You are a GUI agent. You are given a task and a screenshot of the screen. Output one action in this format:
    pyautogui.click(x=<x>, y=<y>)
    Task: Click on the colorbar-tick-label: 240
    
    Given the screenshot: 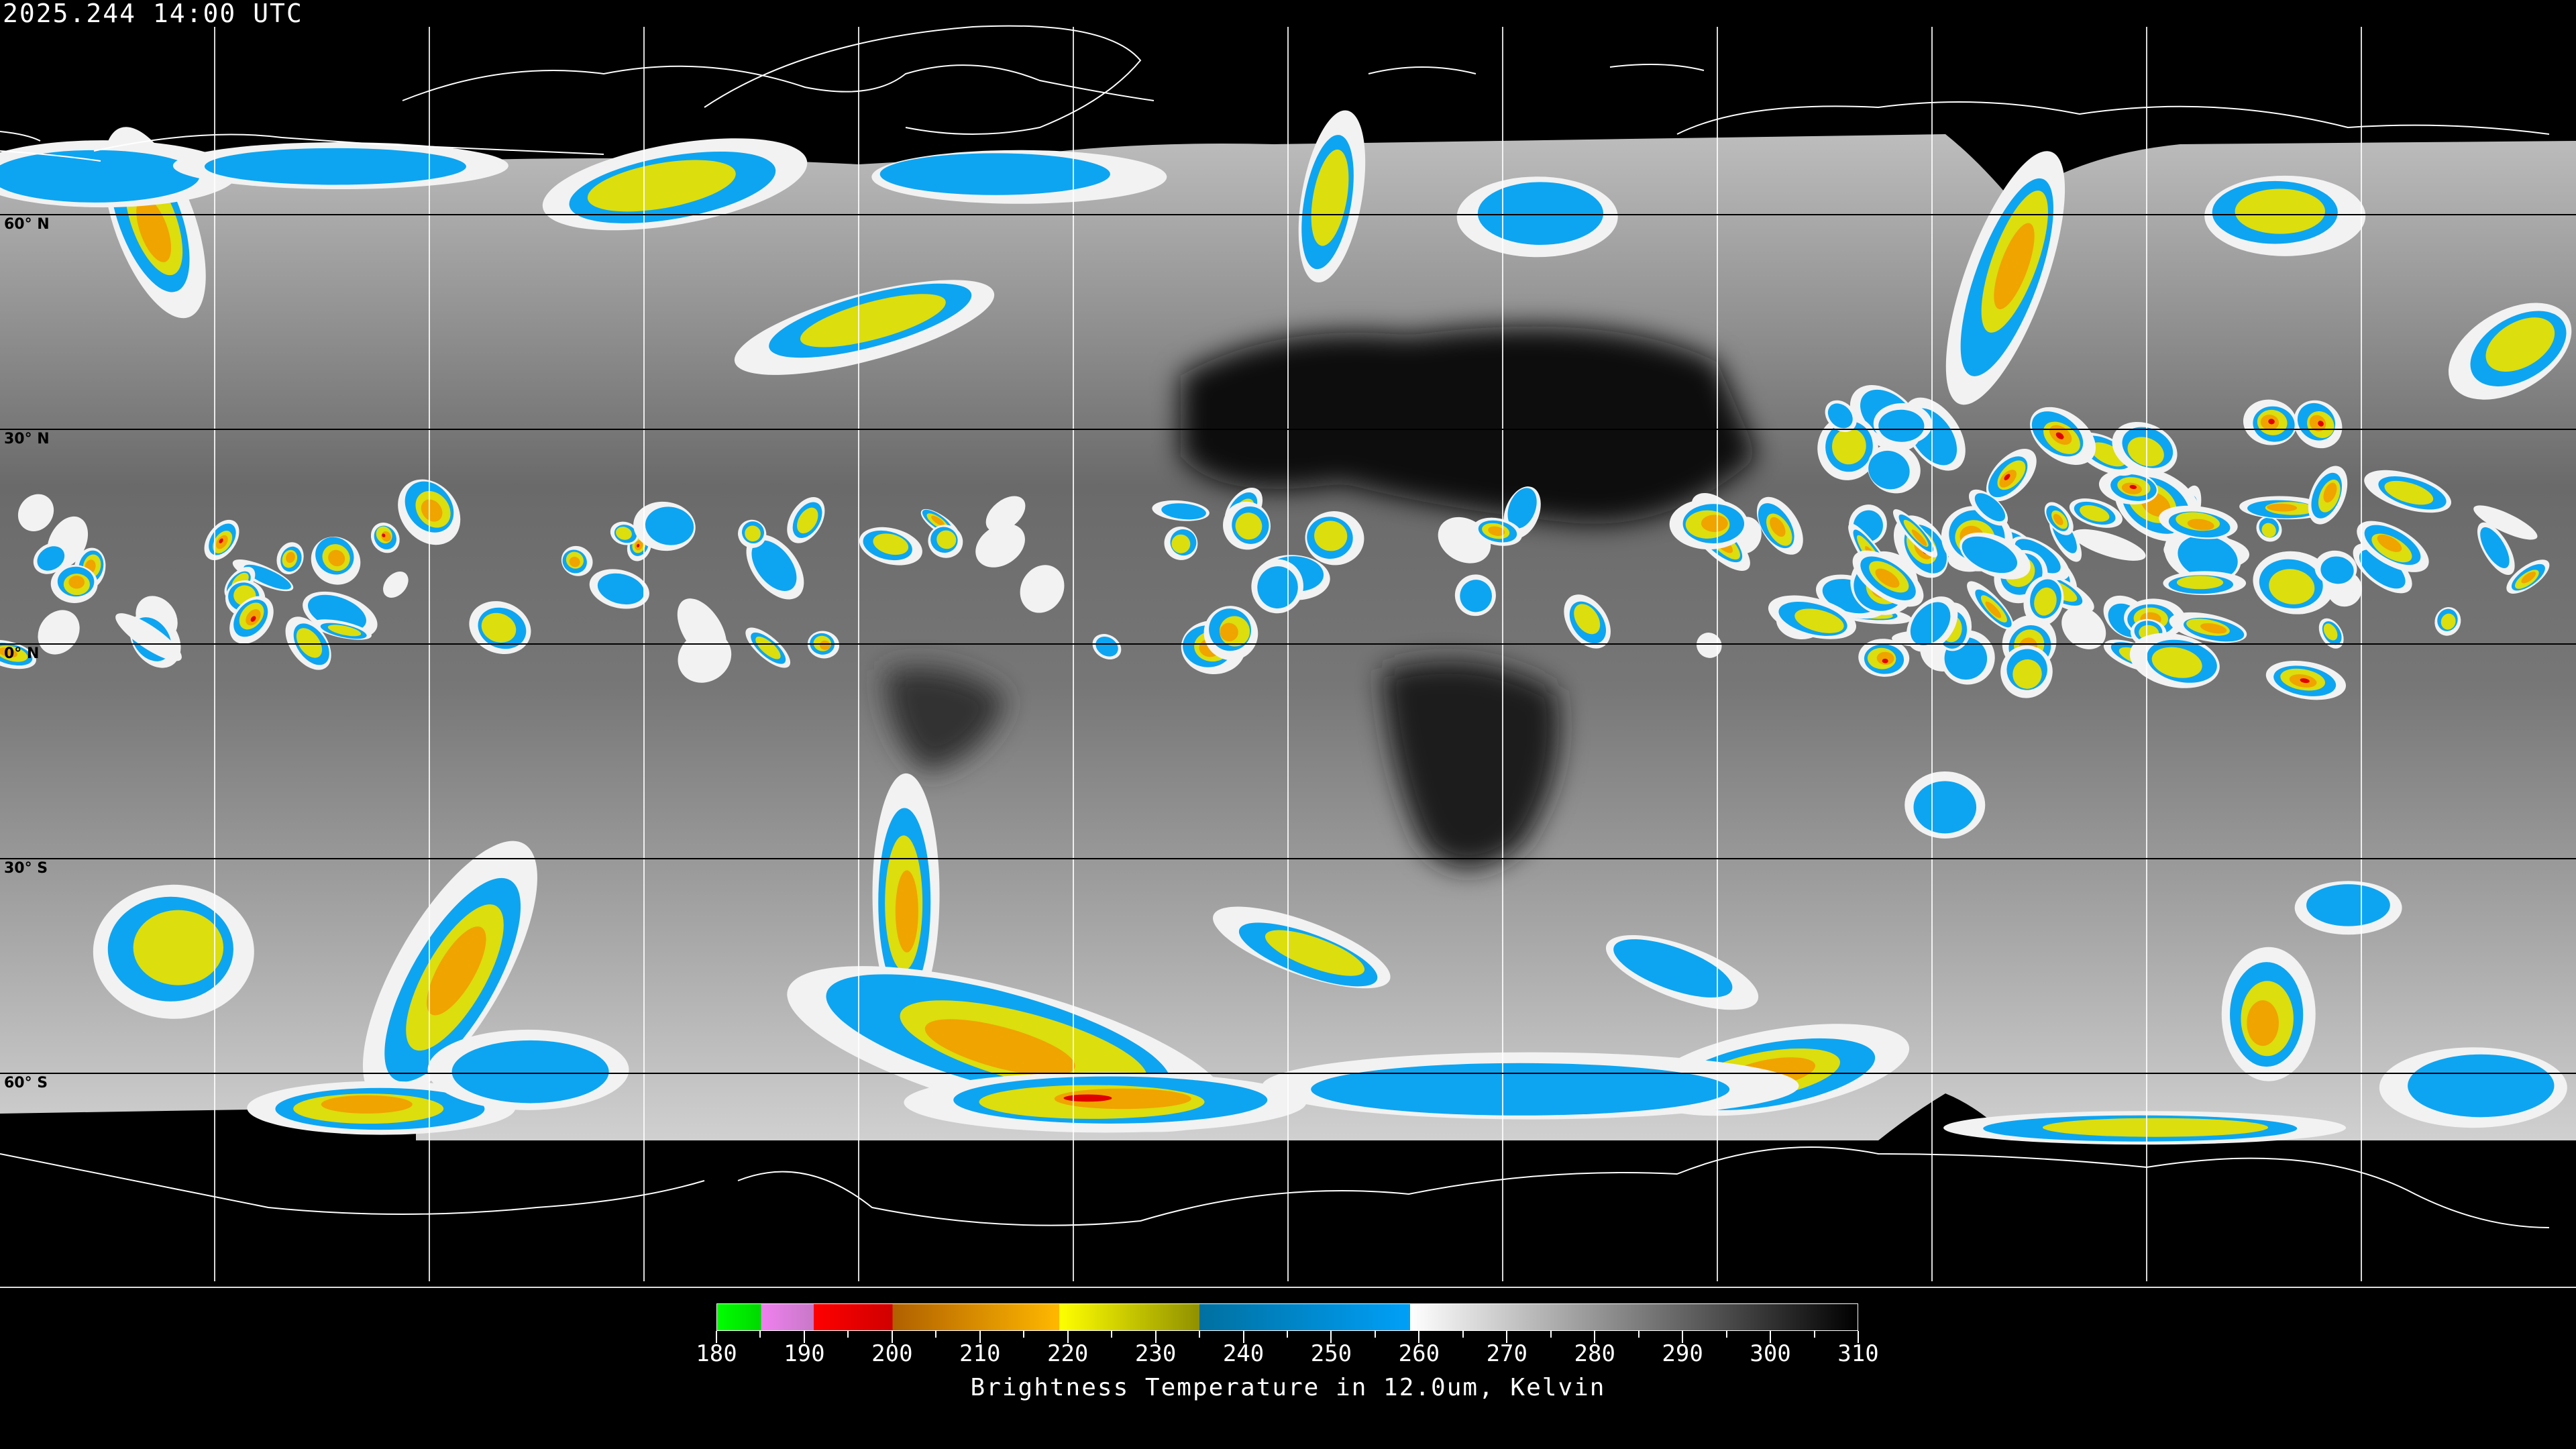 What is the action you would take?
    pyautogui.click(x=1243, y=1353)
    